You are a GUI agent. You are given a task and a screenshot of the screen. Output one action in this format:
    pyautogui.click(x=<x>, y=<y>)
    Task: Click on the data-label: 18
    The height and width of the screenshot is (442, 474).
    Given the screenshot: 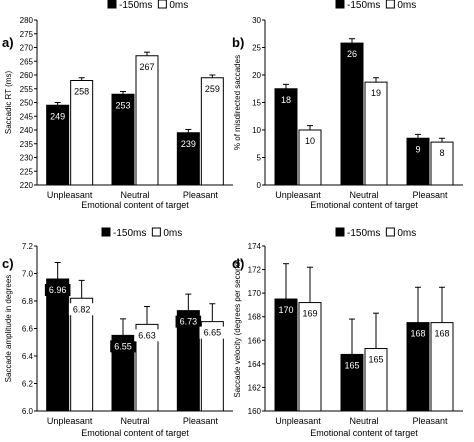 What is the action you would take?
    pyautogui.click(x=286, y=100)
    